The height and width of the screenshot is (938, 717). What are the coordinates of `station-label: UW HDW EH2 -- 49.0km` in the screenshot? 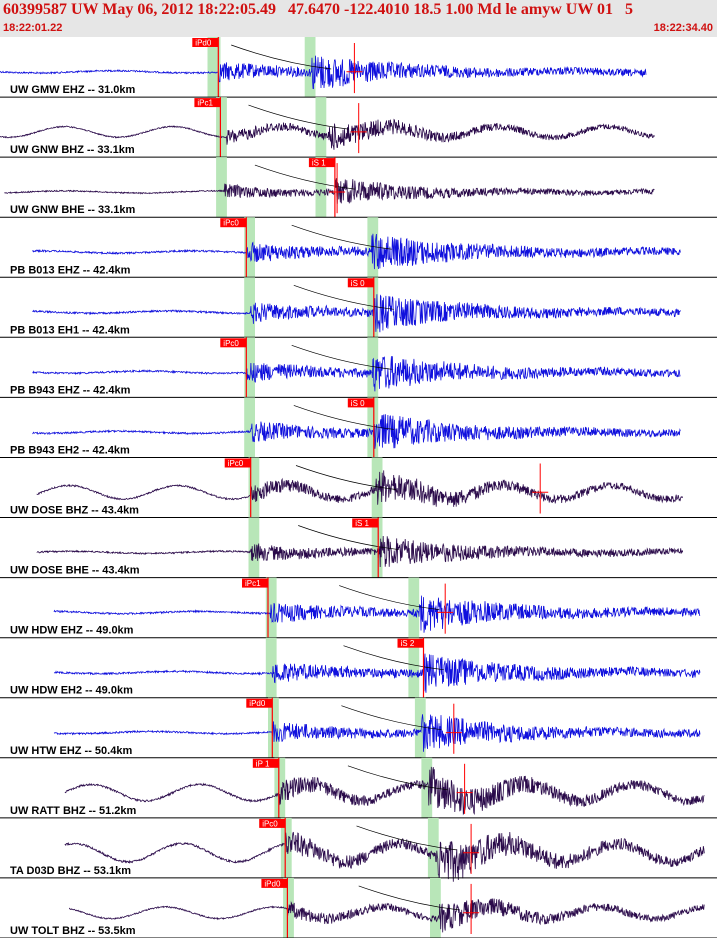 It's located at (71, 691).